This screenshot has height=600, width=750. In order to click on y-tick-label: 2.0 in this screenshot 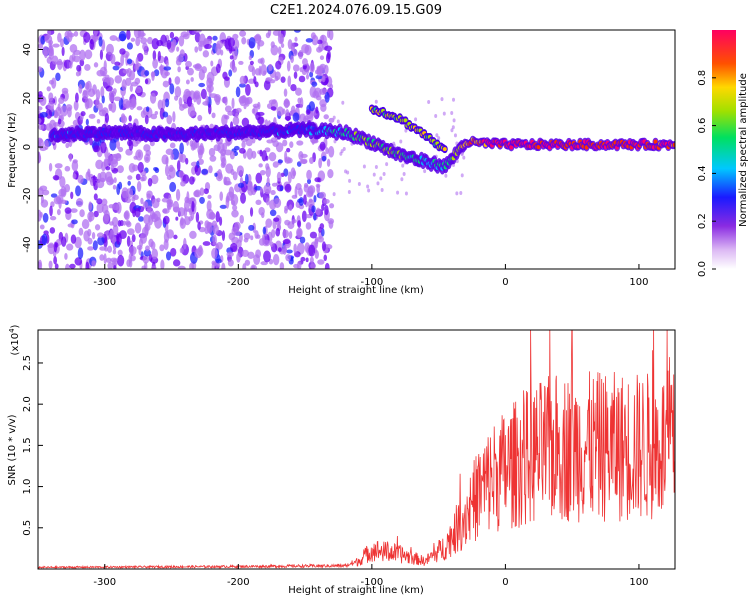, I will do `click(27, 404)`.